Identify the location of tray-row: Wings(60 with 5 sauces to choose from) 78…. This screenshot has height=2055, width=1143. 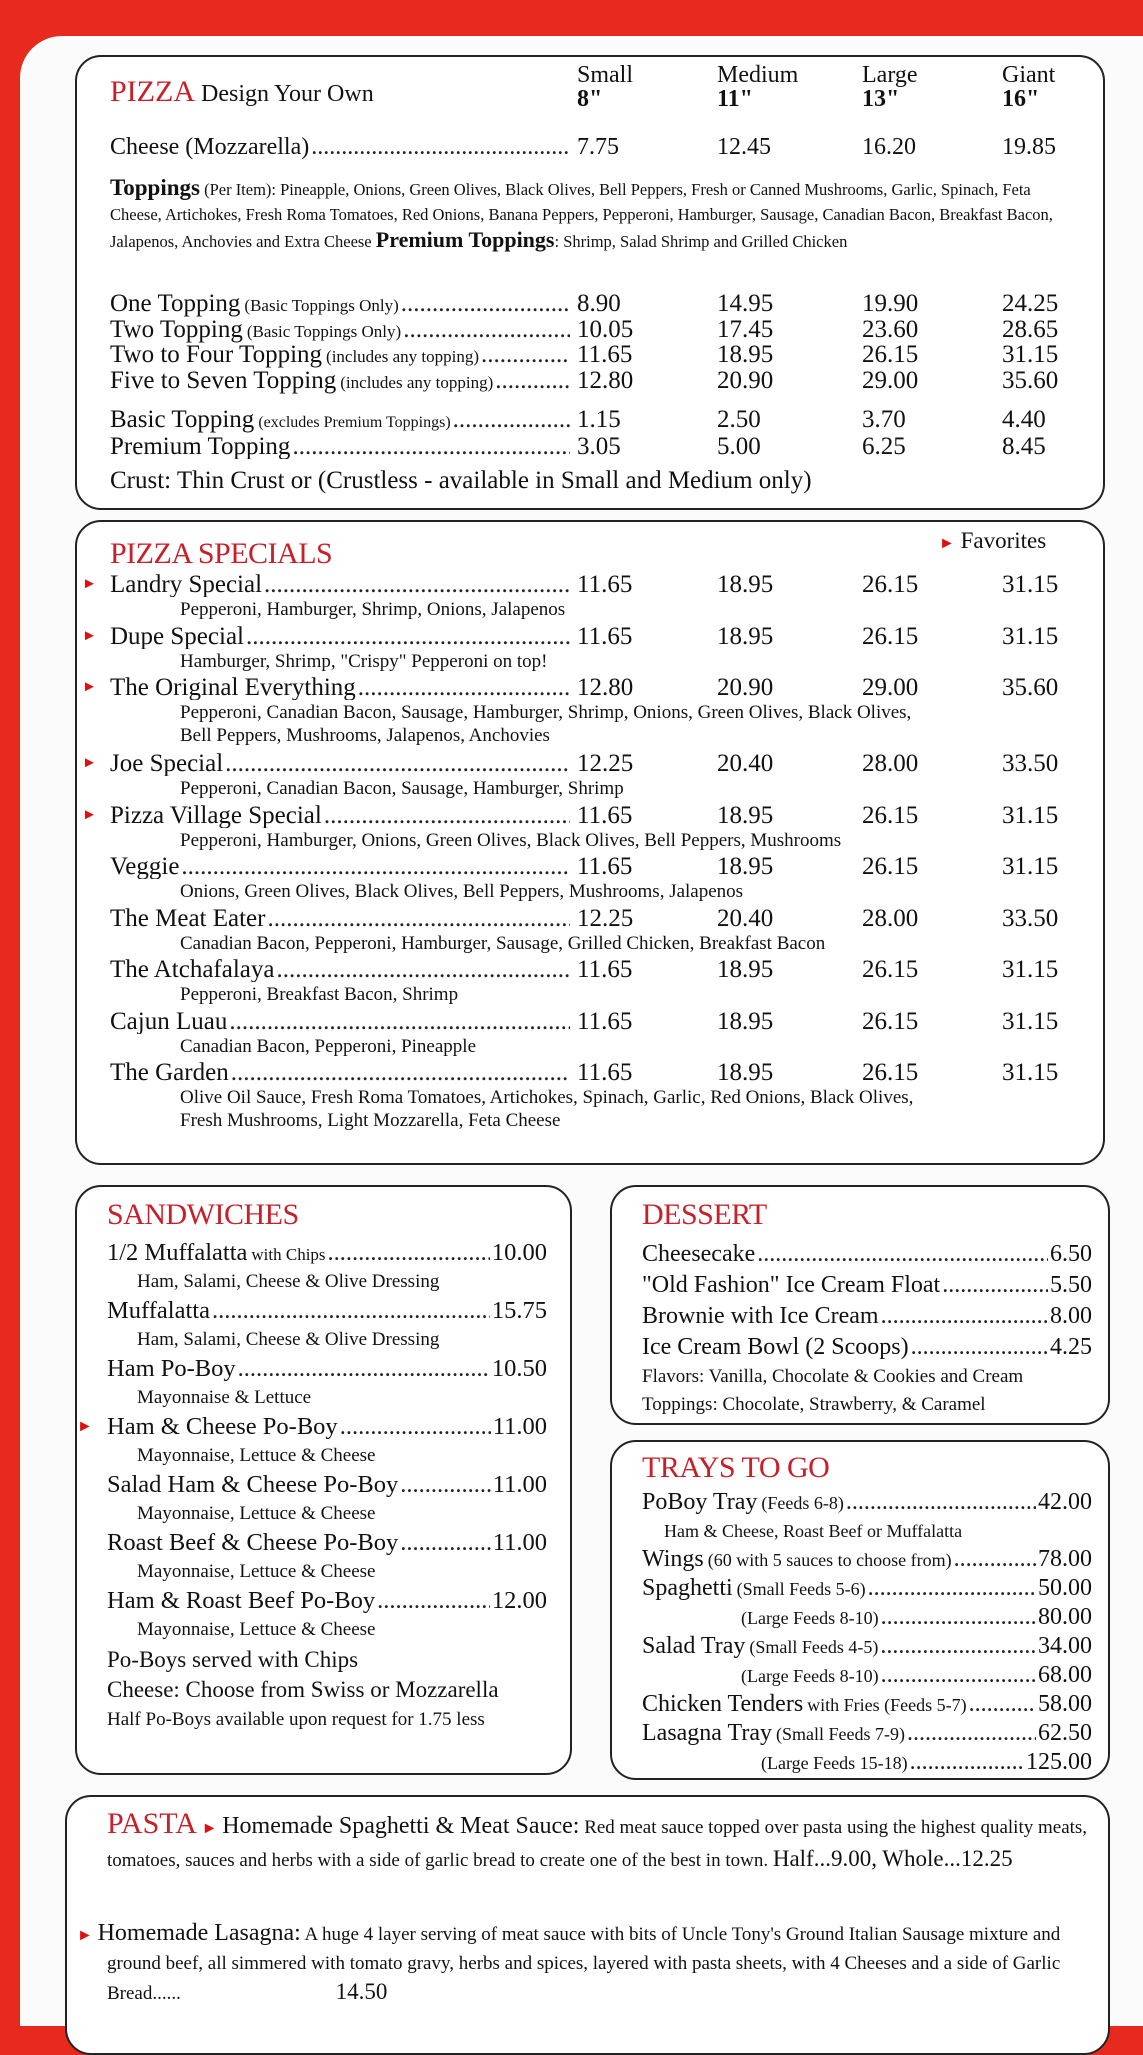
(867, 1559).